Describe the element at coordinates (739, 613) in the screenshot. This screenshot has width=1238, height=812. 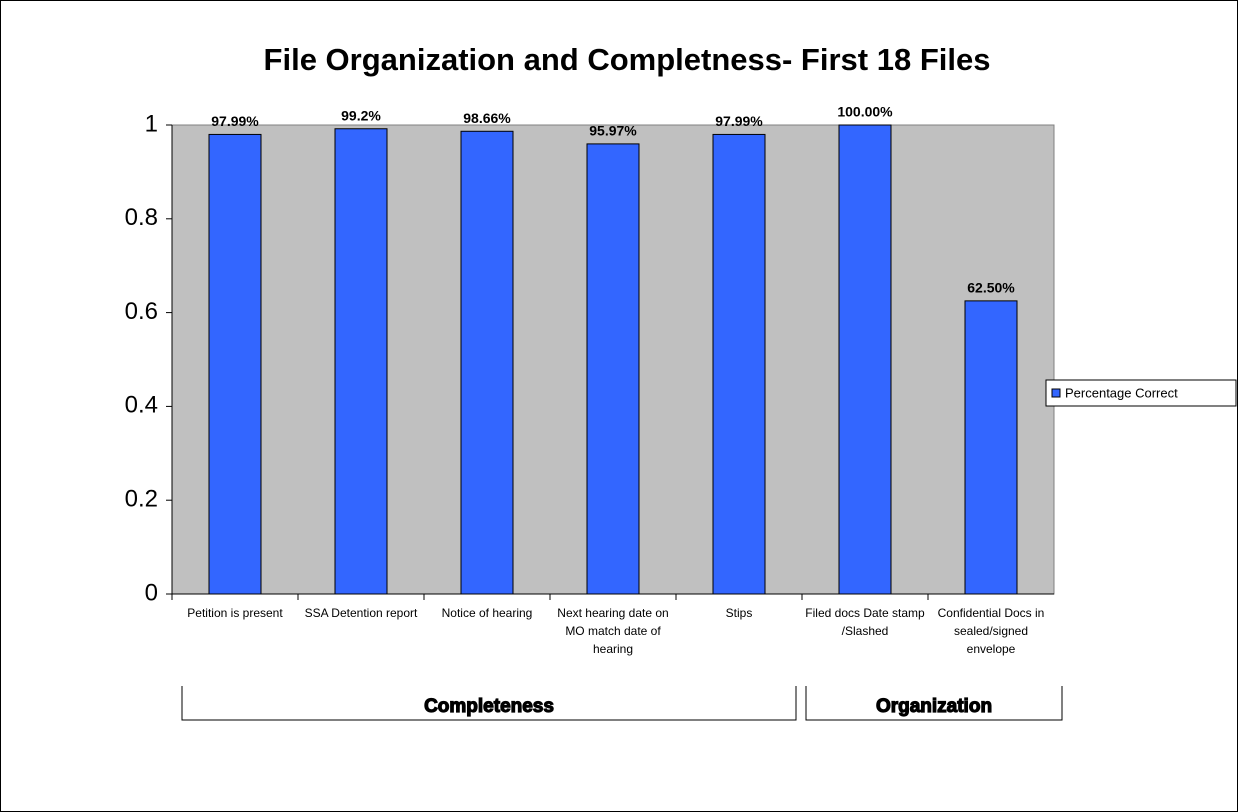
I see `x-tick-label: Stips` at that location.